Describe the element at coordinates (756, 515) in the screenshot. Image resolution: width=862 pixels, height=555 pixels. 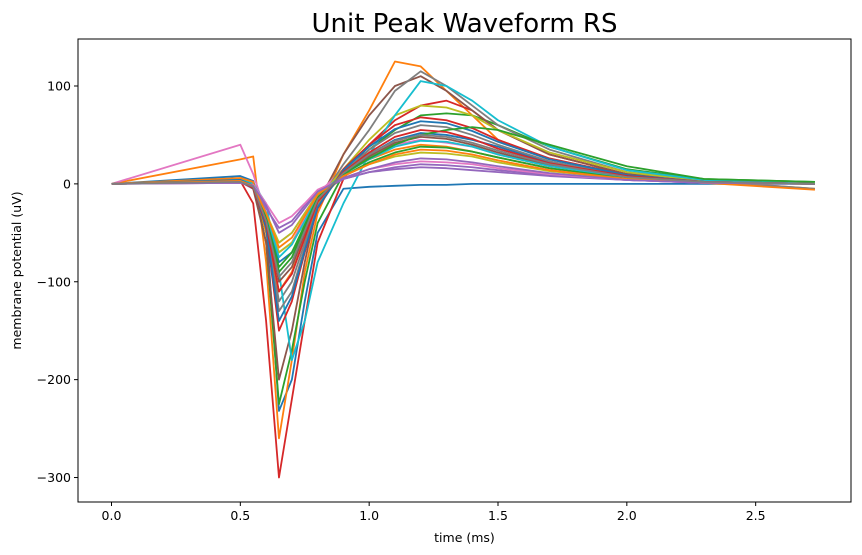
I see `x-tick-label: 2.5` at that location.